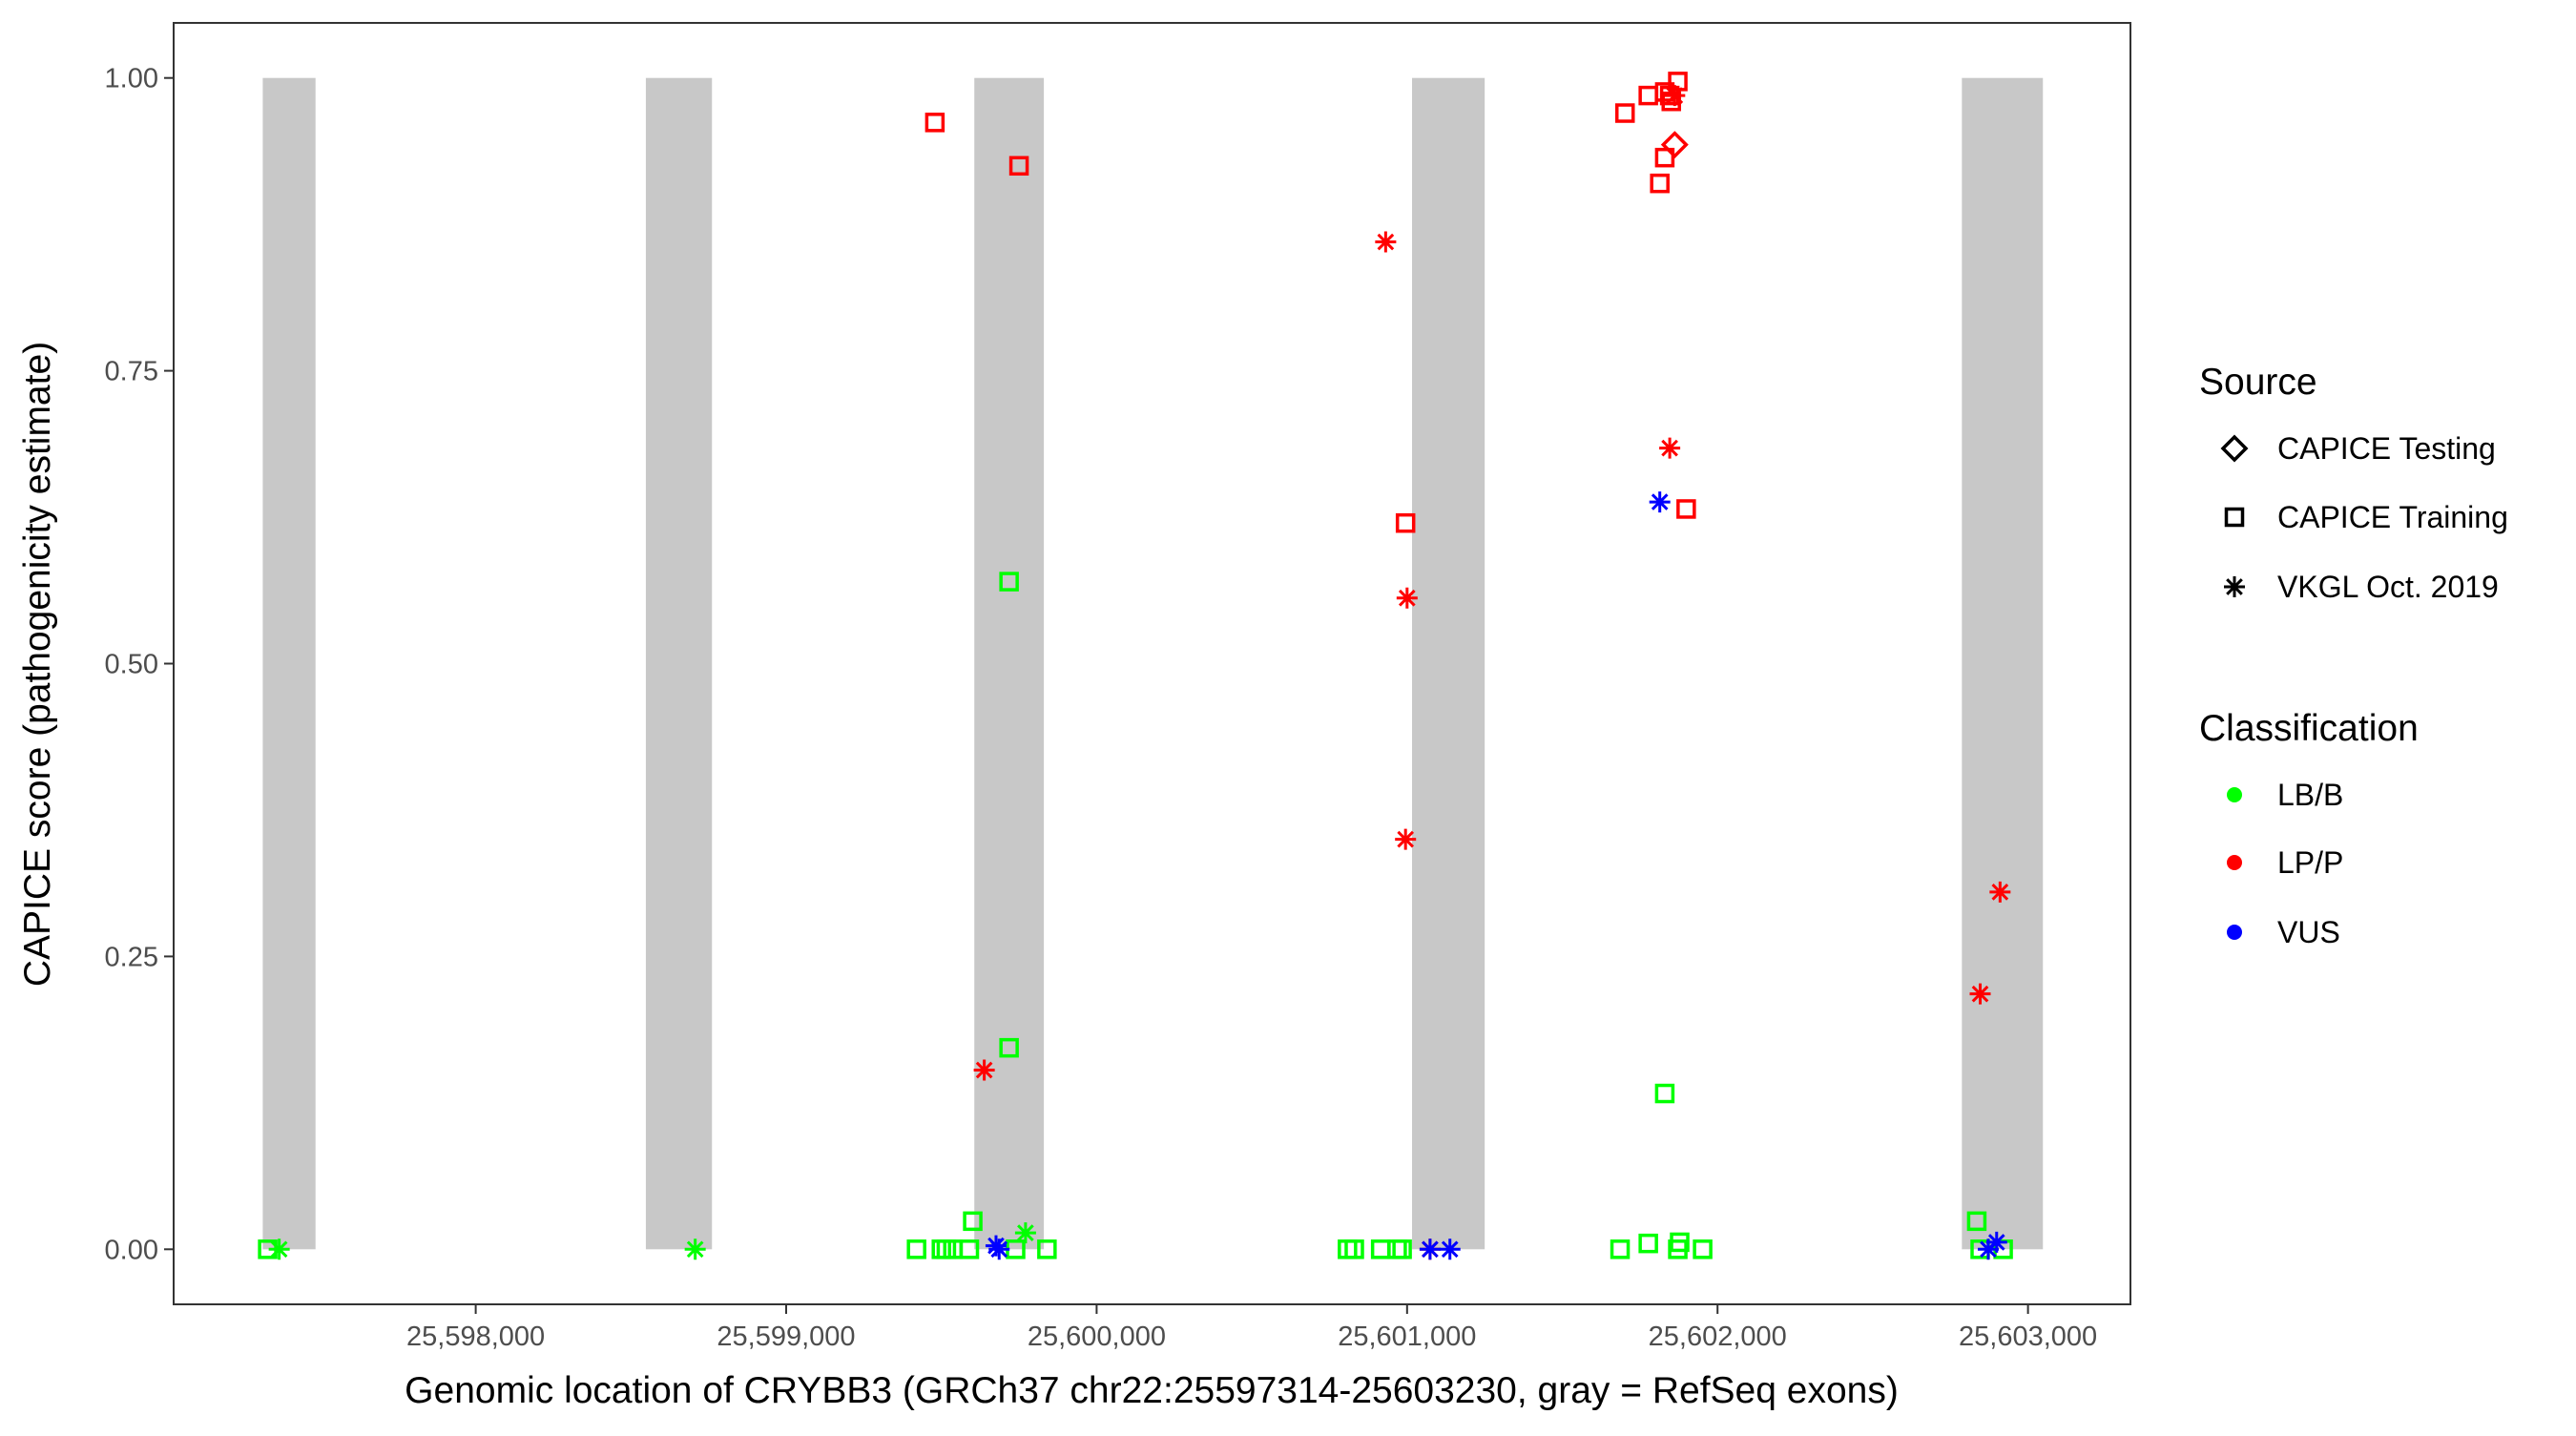 The height and width of the screenshot is (1436, 2576). Describe the element at coordinates (2308, 932) in the screenshot. I see `legend-class-label: VUS` at that location.